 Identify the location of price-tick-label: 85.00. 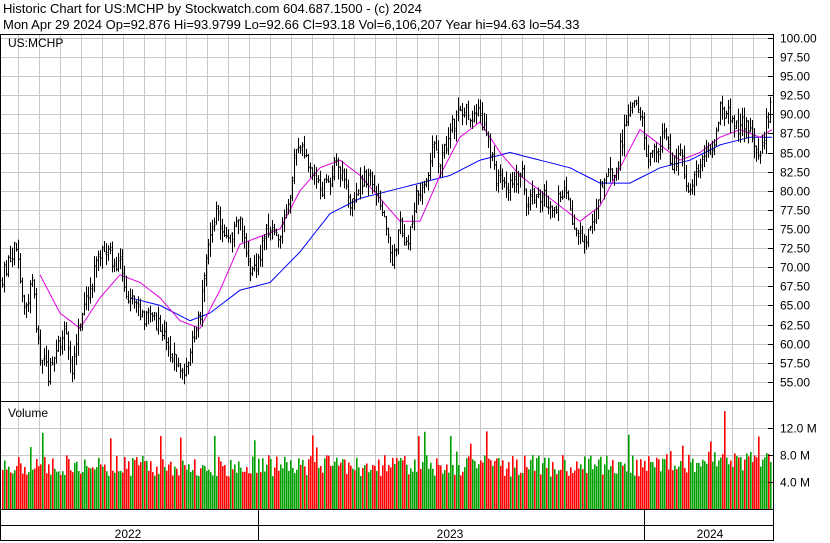
(795, 154).